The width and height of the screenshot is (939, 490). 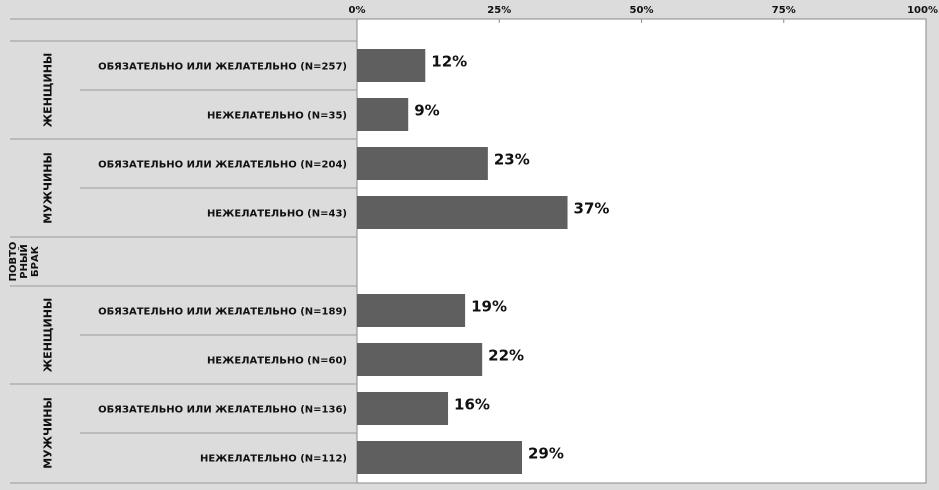 What do you see at coordinates (642, 10) in the screenshot?
I see `x-tick-label: 50%` at bounding box center [642, 10].